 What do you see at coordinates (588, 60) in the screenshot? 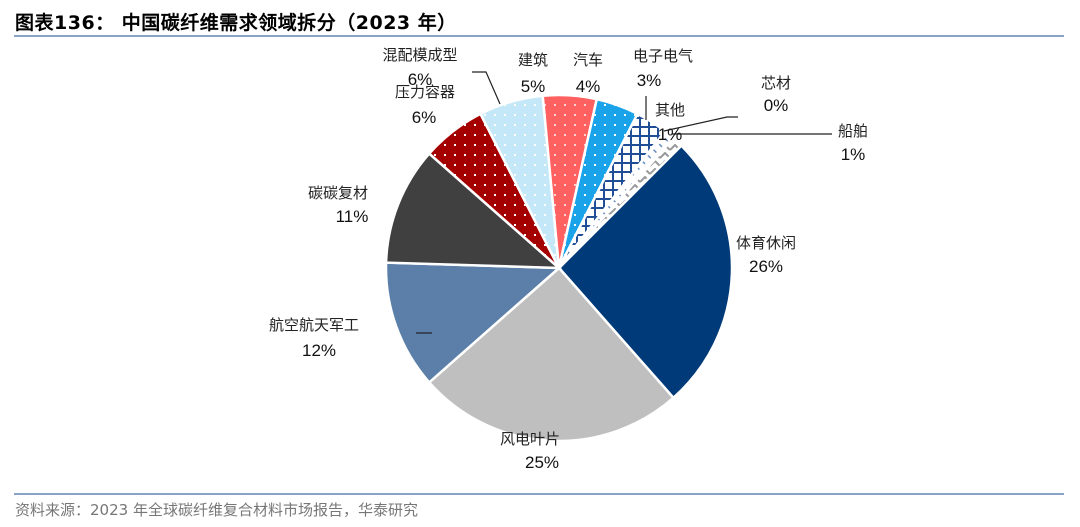
I see `slice-label: 汽车` at bounding box center [588, 60].